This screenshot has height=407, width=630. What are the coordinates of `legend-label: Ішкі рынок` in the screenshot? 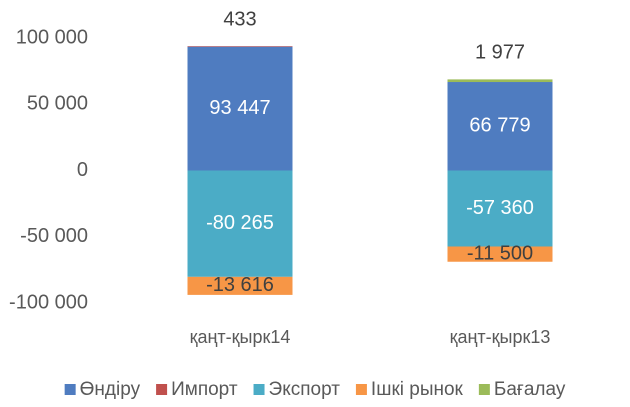 It's located at (417, 389).